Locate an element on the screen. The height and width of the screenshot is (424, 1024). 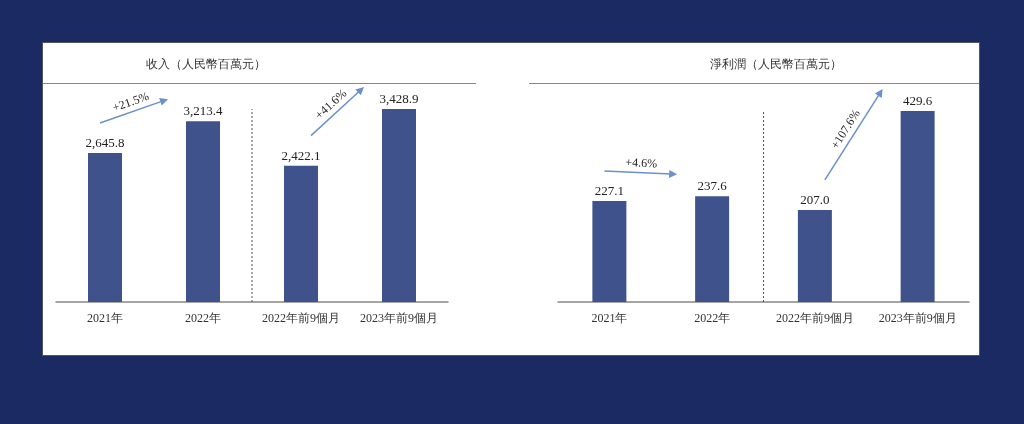
data-label: 429.6 is located at coordinates (918, 100).